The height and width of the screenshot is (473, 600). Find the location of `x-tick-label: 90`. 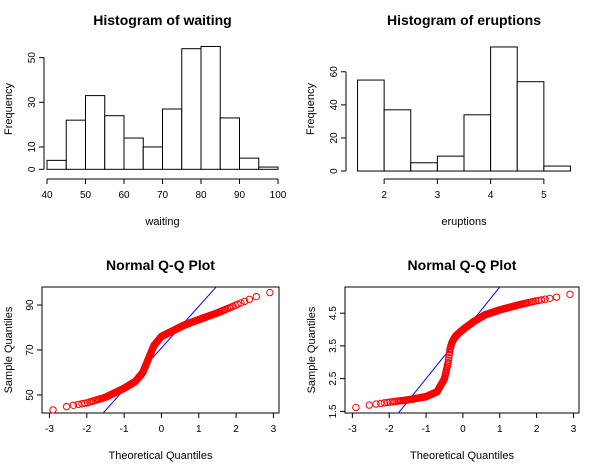

x-tick-label: 90 is located at coordinates (240, 195).